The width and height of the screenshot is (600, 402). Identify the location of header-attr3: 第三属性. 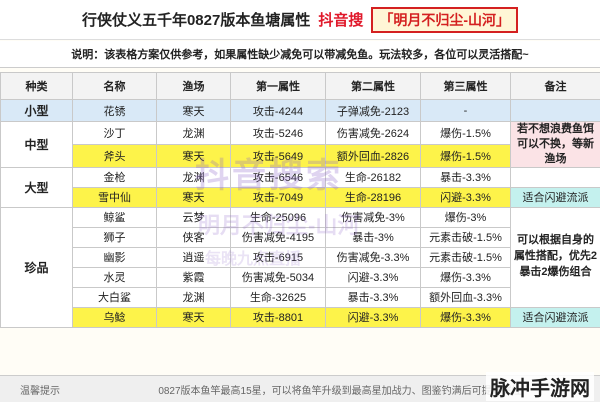
(465, 86).